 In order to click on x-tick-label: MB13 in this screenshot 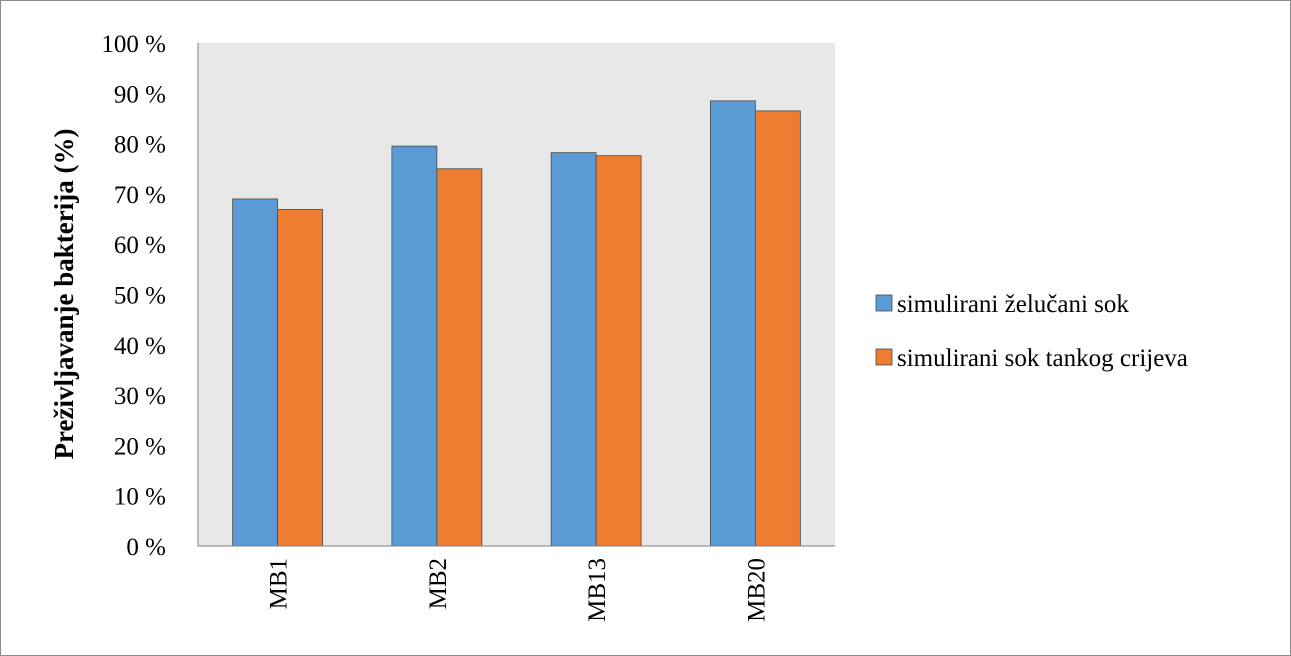, I will do `click(597, 590)`.